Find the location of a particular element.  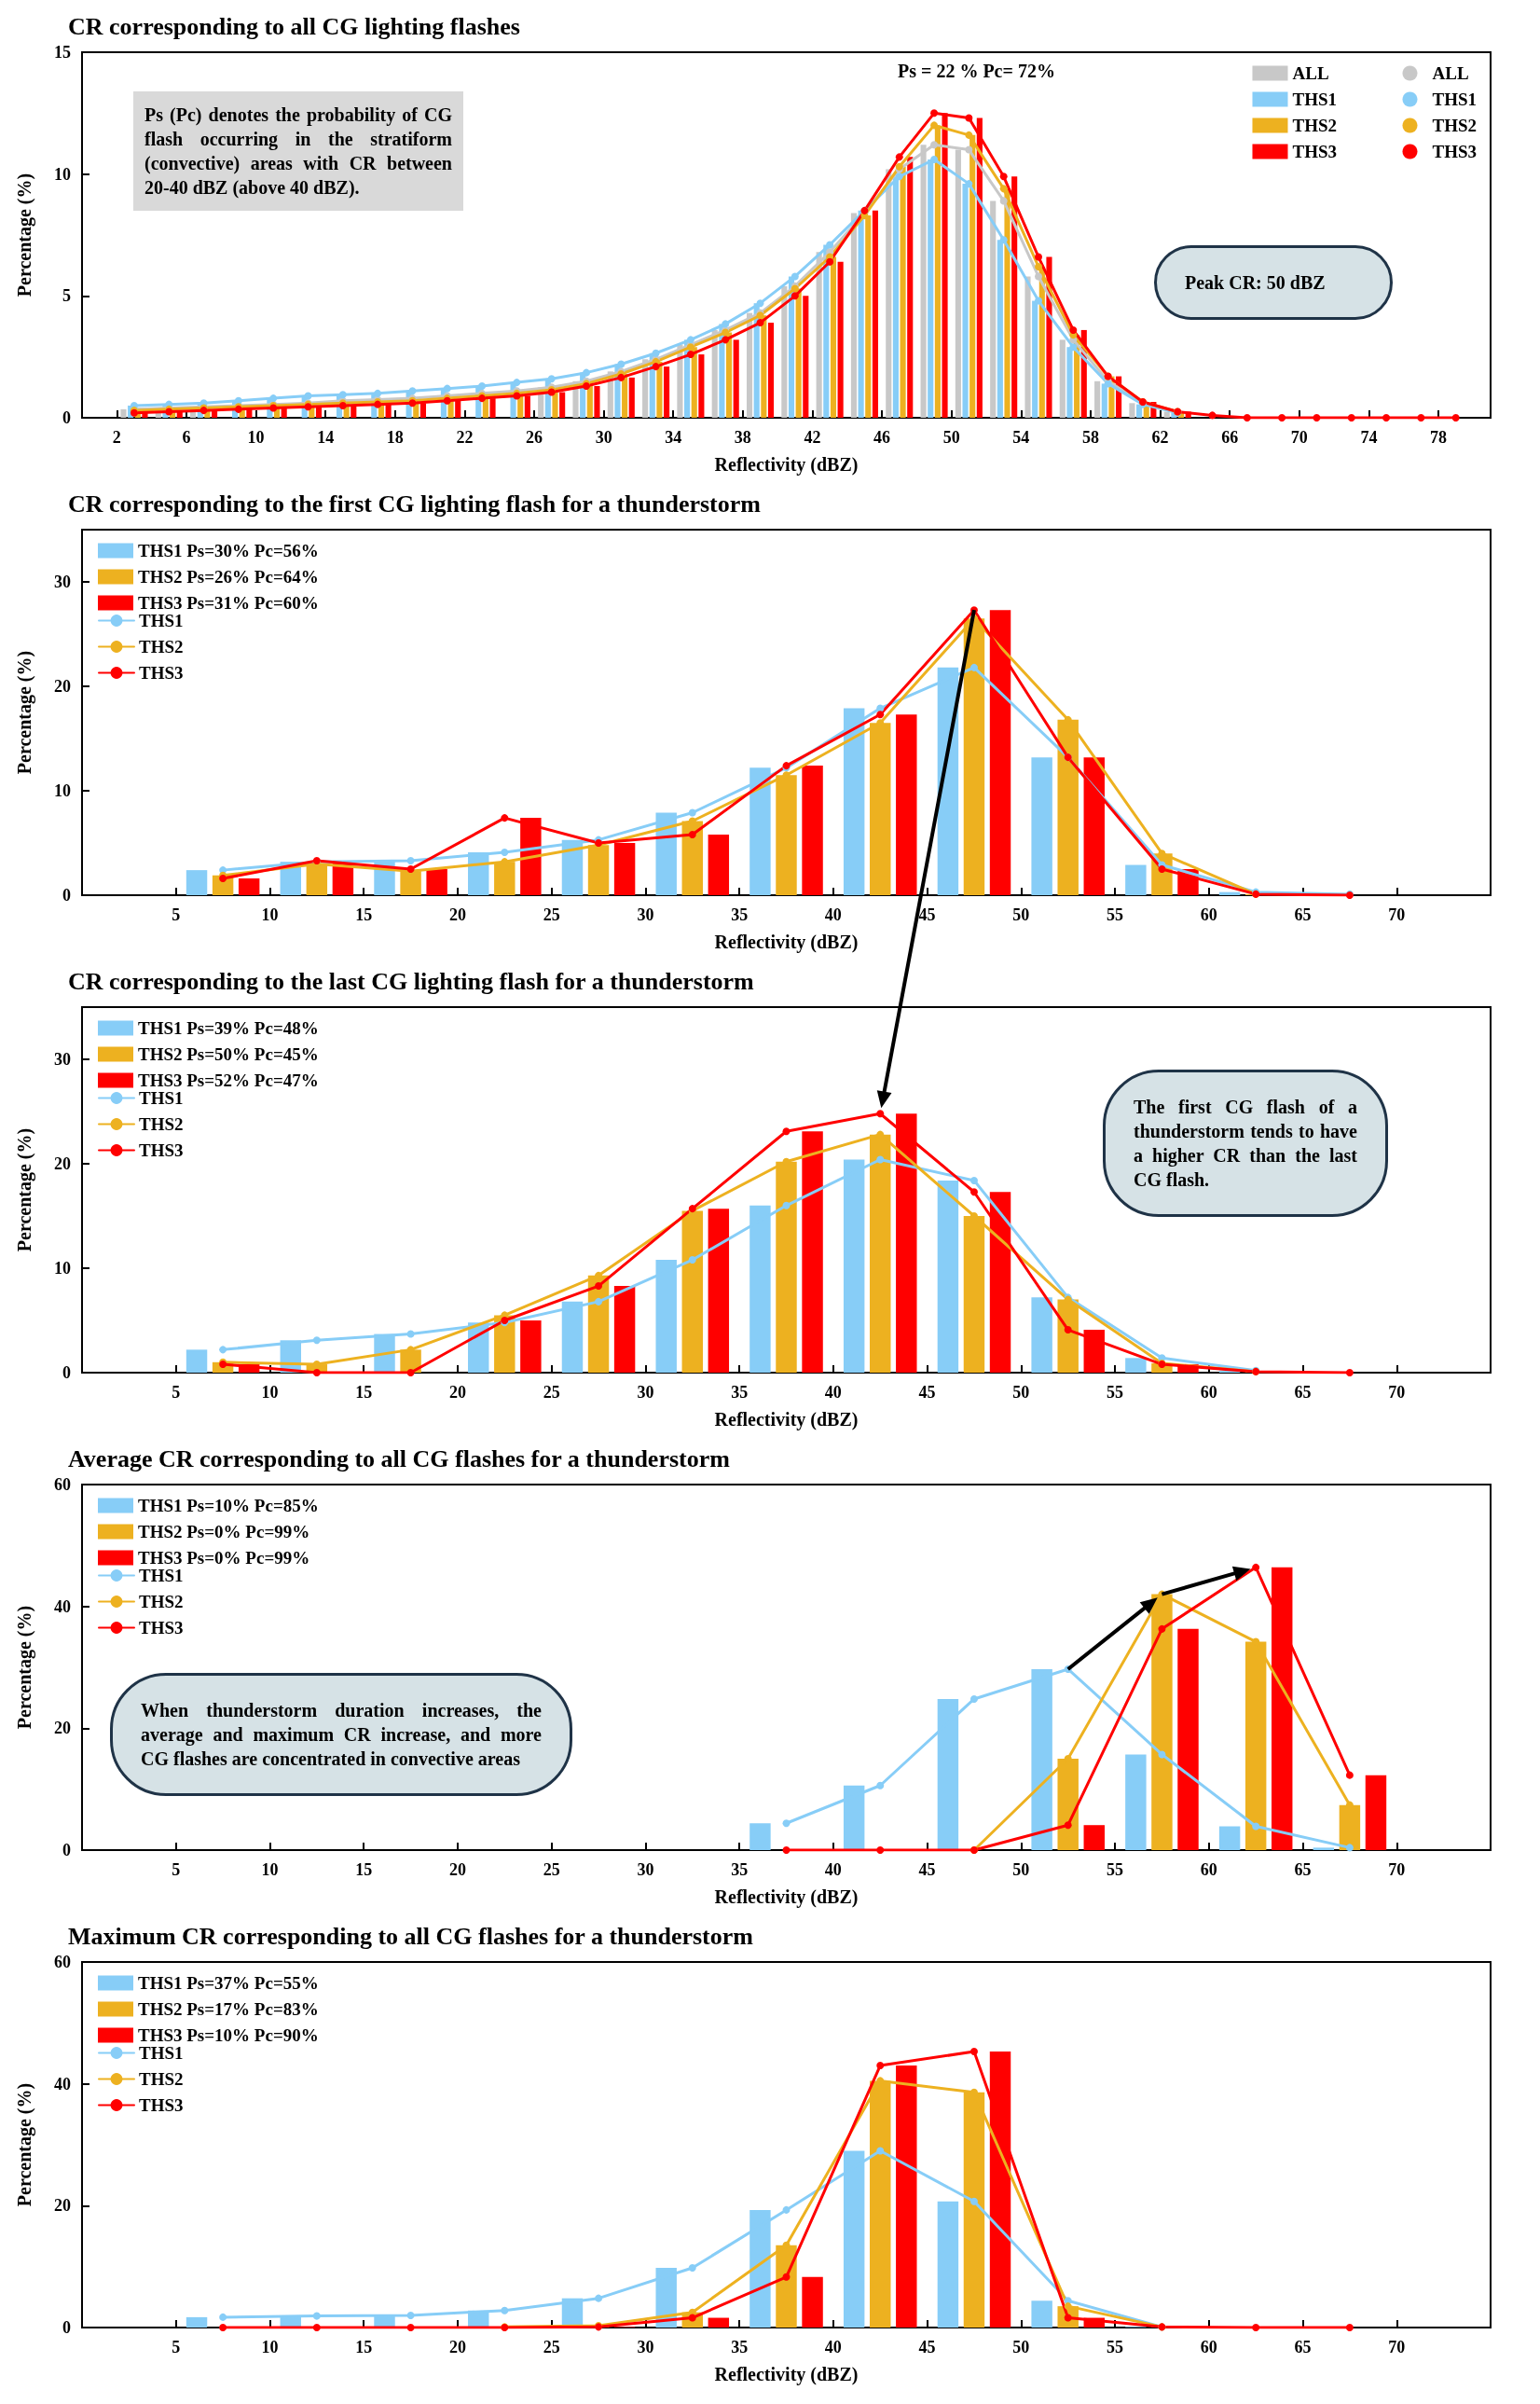

x-tick-label: 50 is located at coordinates (951, 437).